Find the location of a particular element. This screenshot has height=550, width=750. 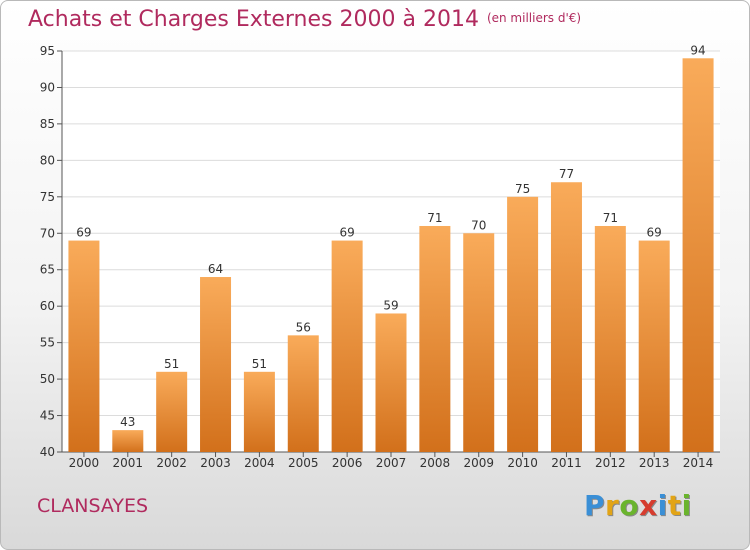

y-tick-label: 45 is located at coordinates (47, 416).